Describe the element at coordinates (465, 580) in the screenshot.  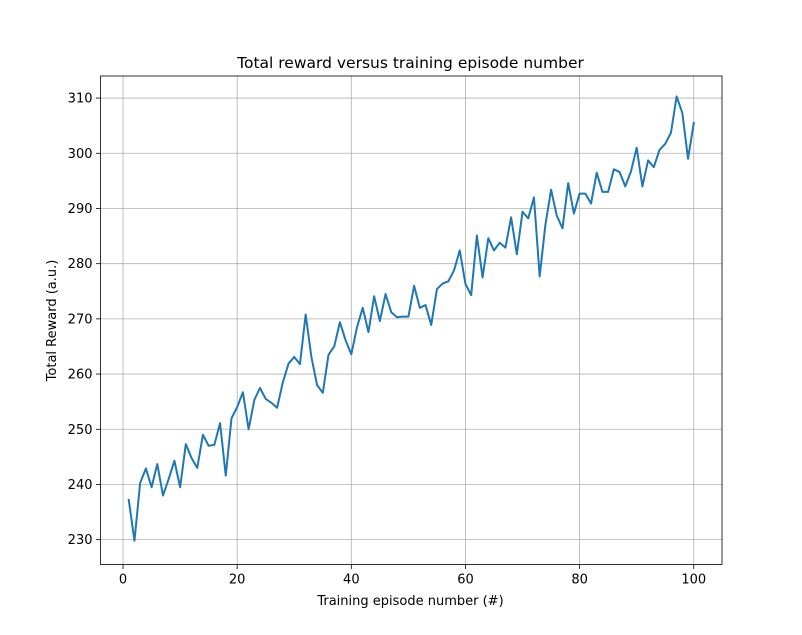
I see `x-tick-label: 60` at that location.